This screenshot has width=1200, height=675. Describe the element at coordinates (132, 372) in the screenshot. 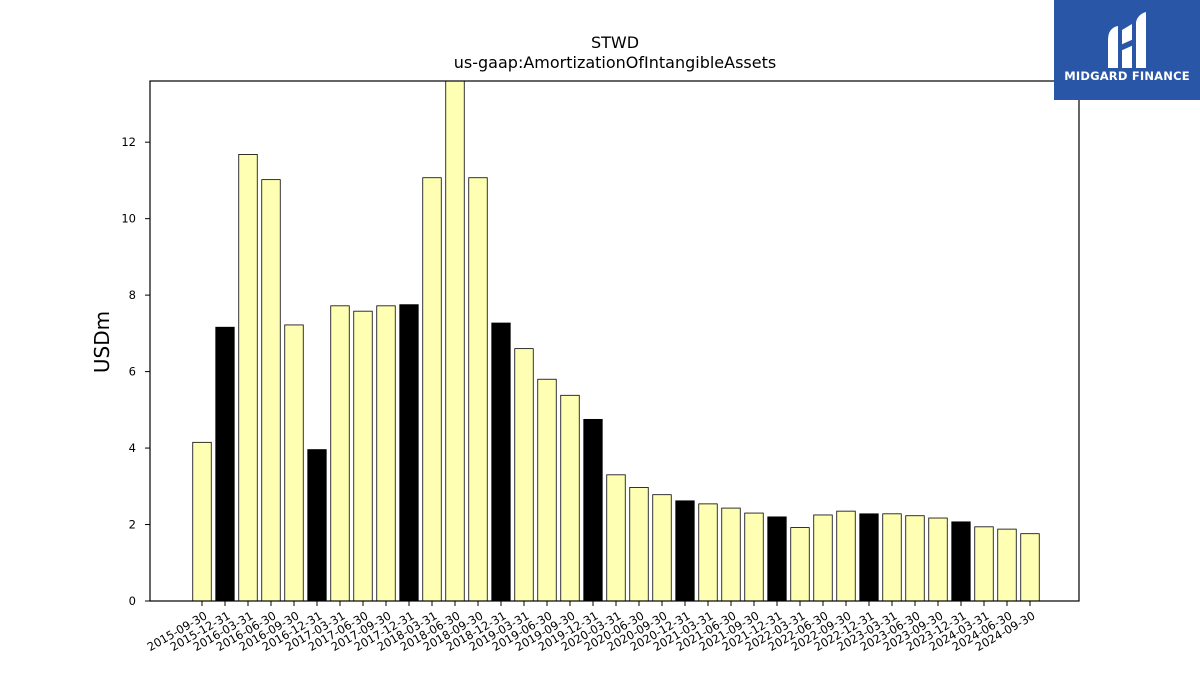

I see `y-tick-label: 6` at that location.